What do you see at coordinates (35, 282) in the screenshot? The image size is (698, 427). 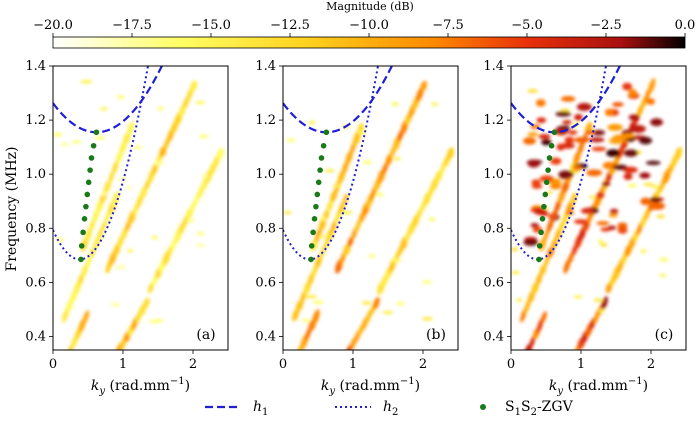 I see `y-tick-label: 0.6` at bounding box center [35, 282].